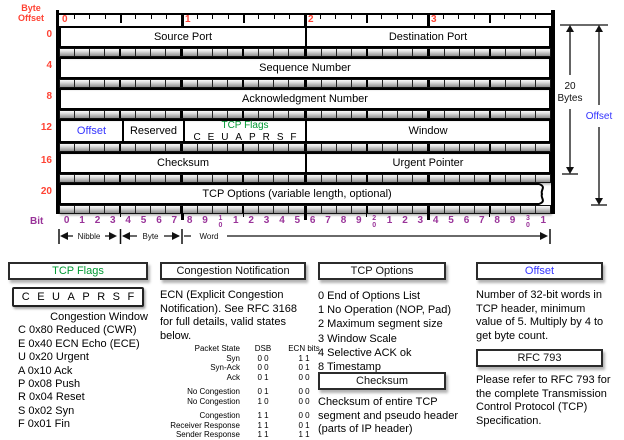 This screenshot has height=440, width=624. I want to click on ecn-table-header: ECN bits, so click(304, 348).